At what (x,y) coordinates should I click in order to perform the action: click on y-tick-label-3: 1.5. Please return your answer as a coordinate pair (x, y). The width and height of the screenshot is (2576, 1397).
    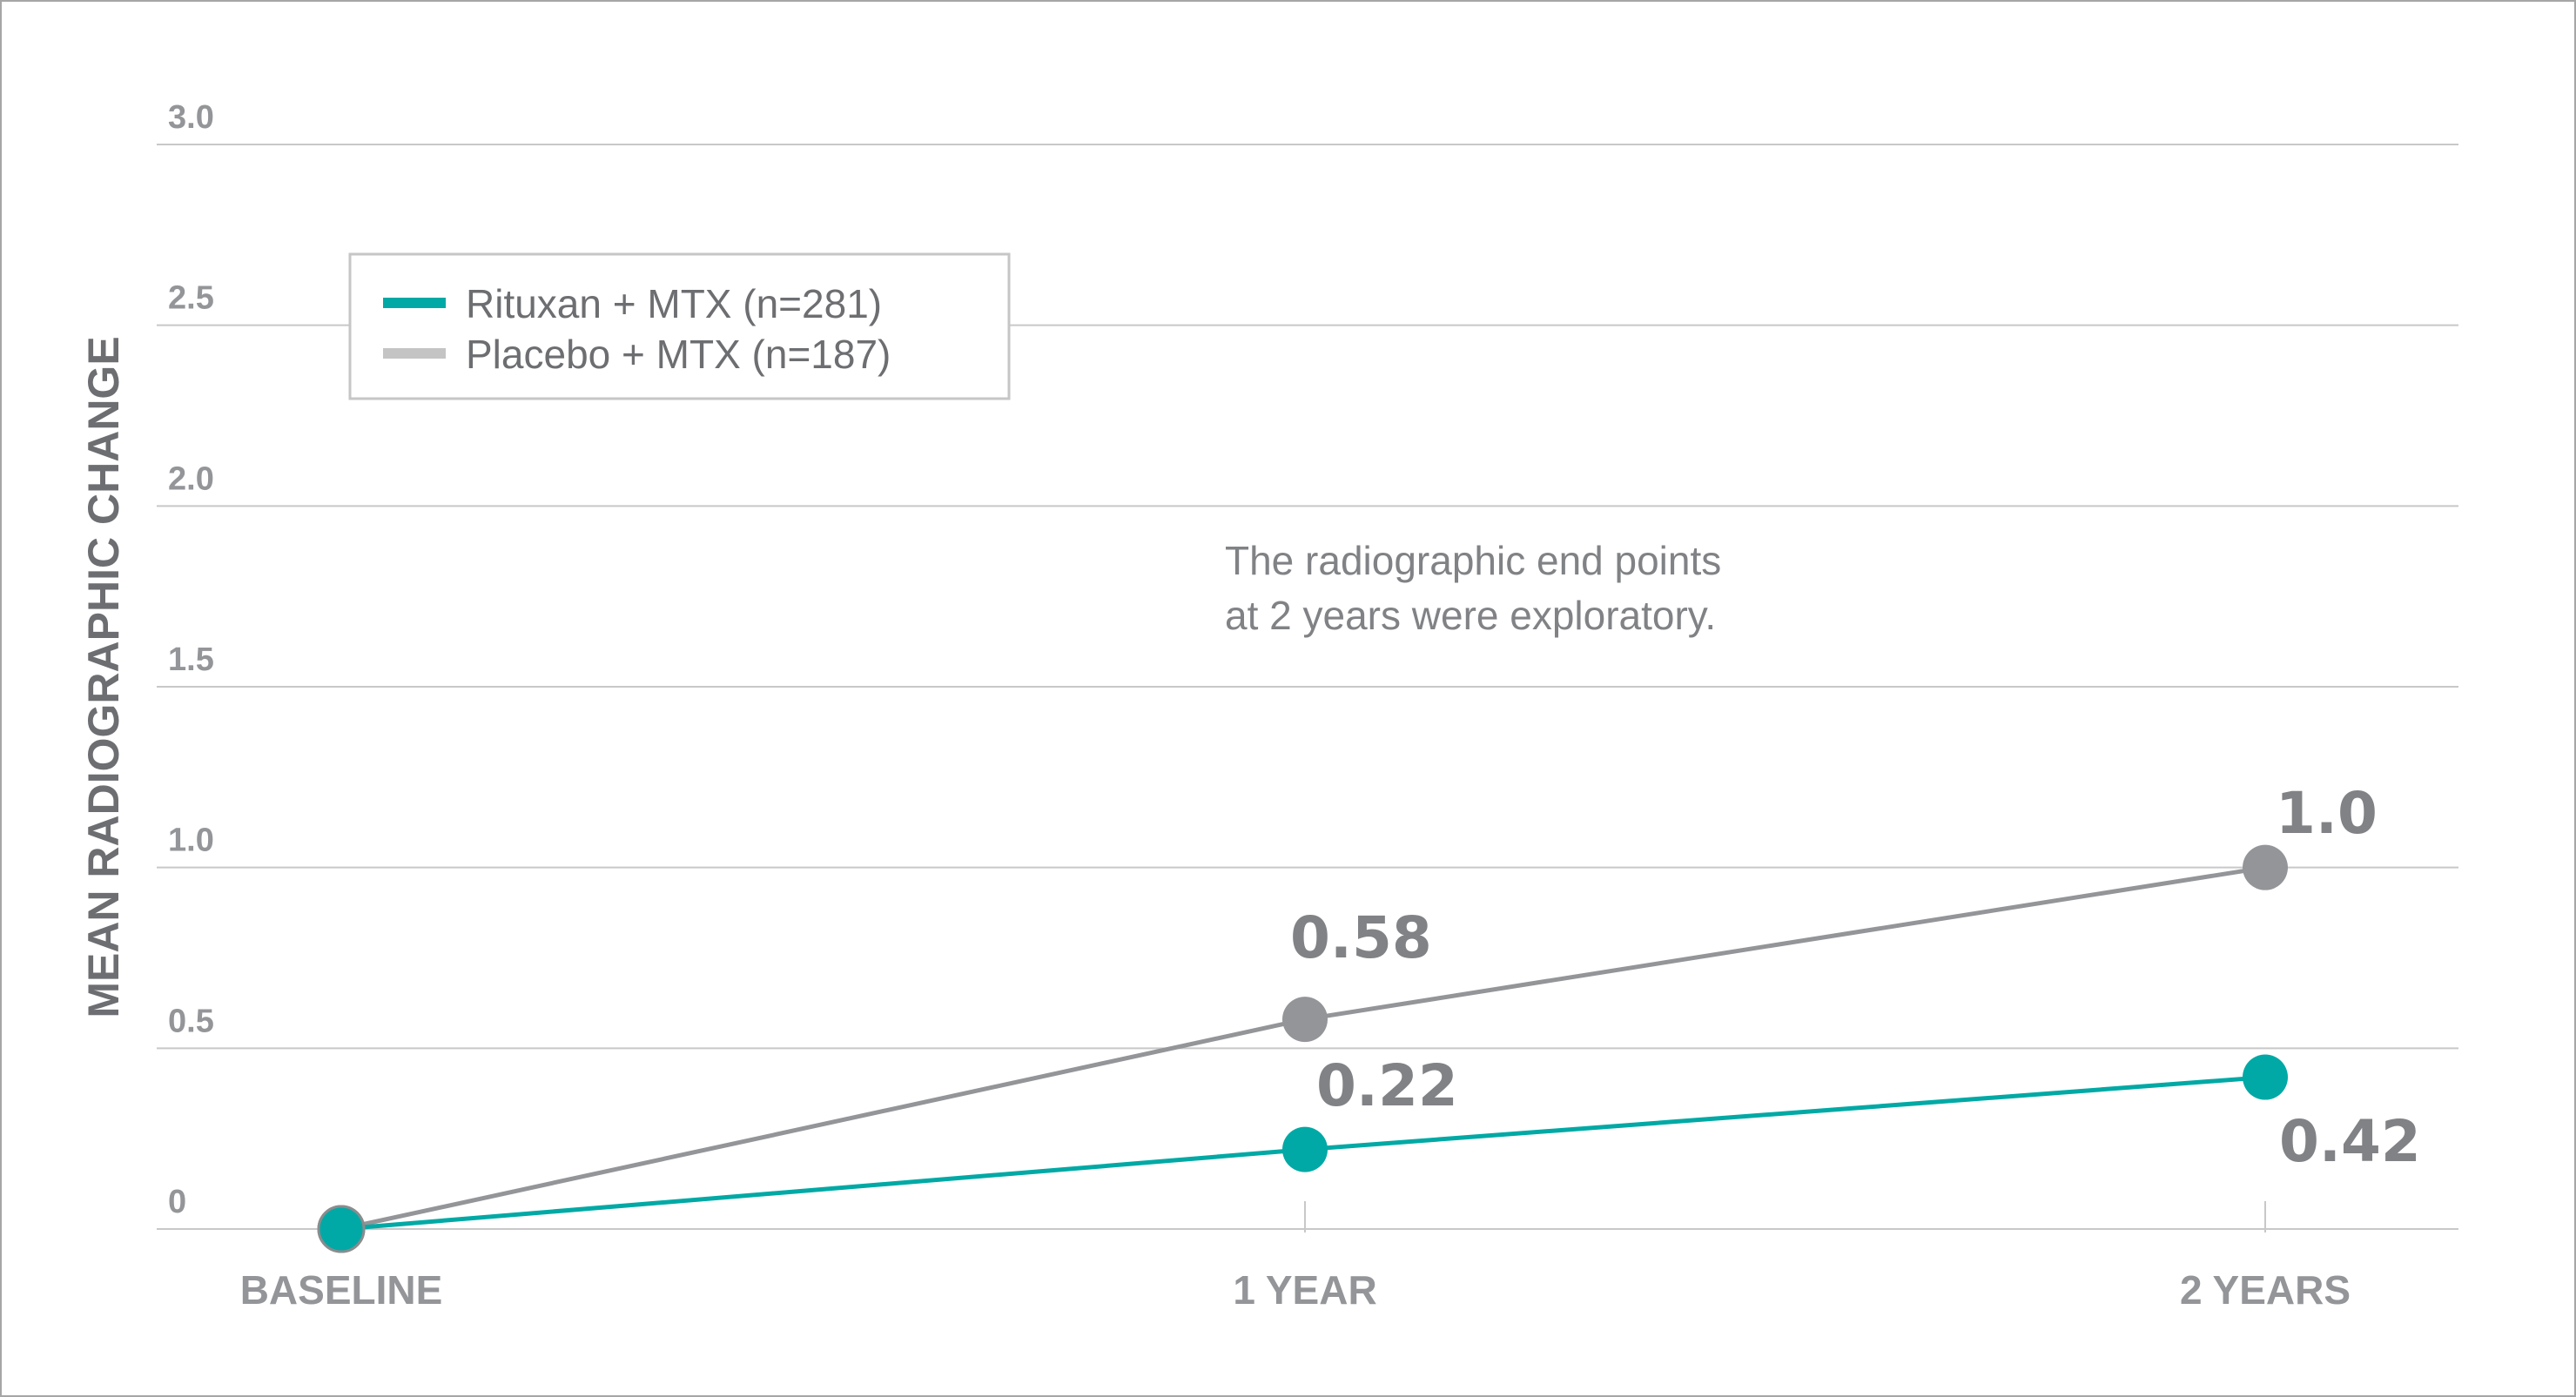
    Looking at the image, I should click on (191, 659).